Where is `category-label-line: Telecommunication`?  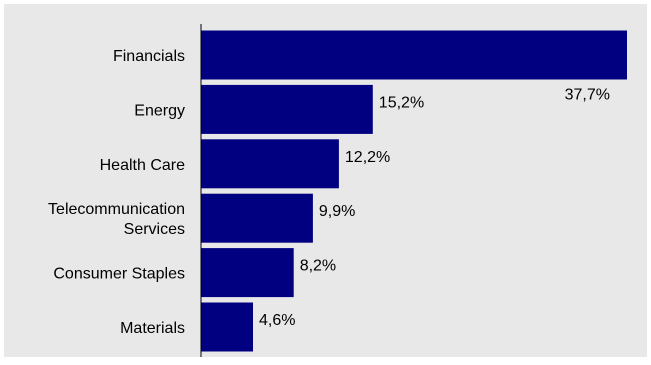
category-label-line: Telecommunication is located at coordinates (116, 209).